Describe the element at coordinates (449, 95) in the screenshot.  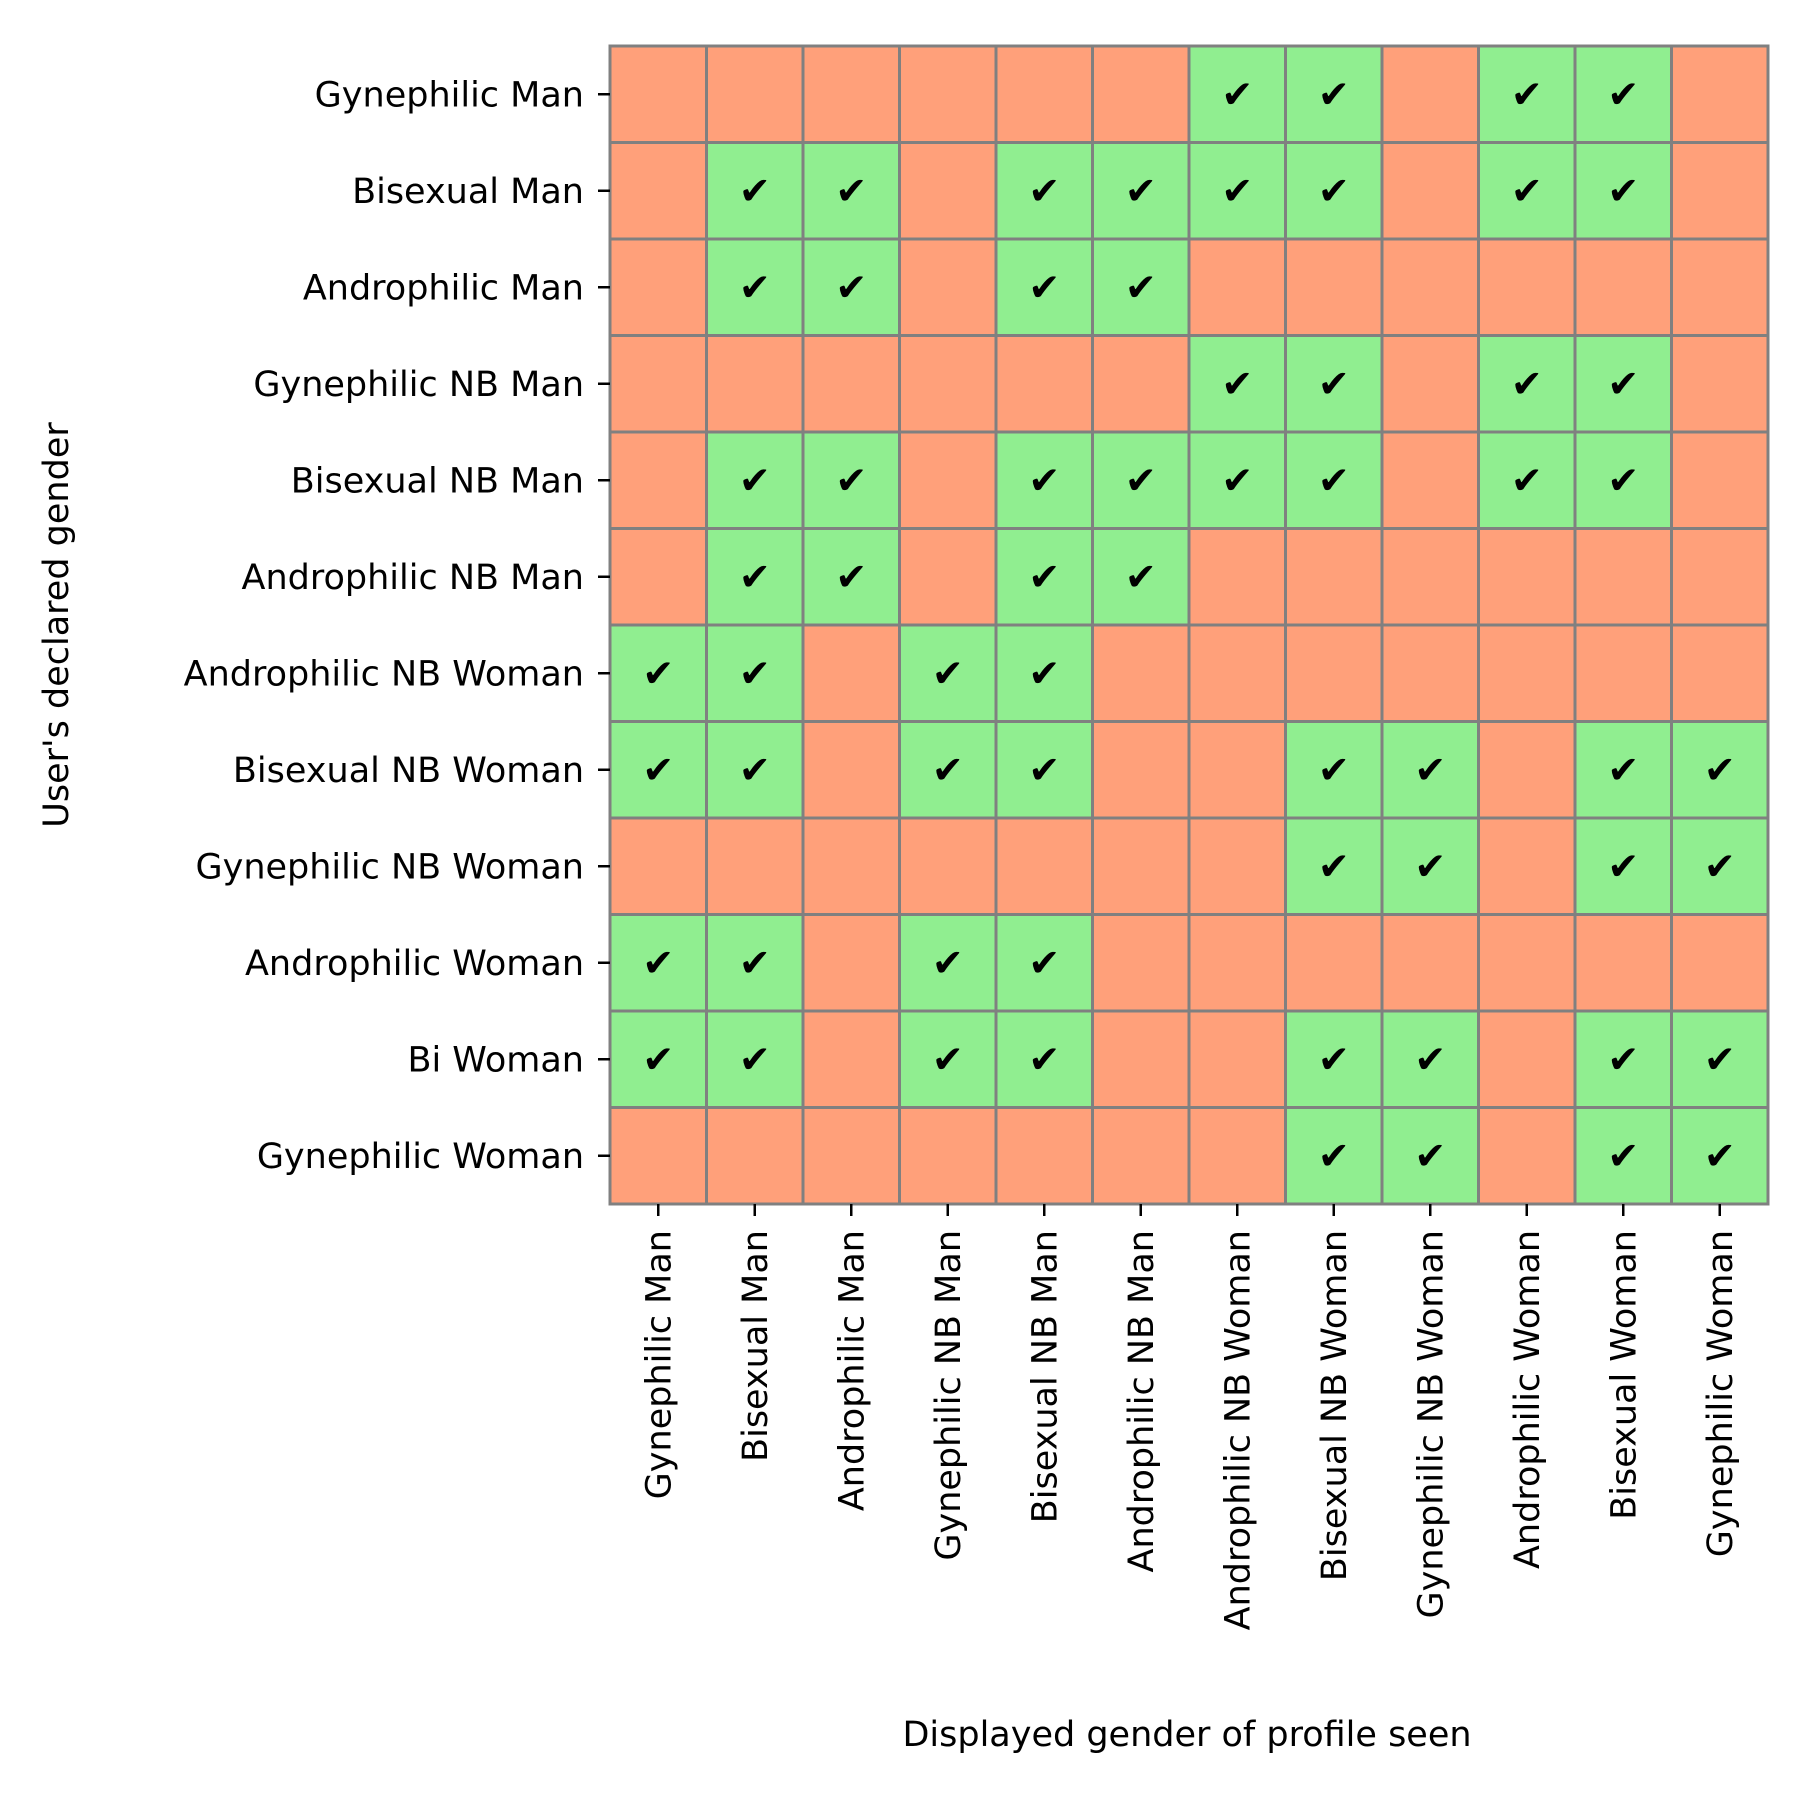
I see `y-tick-label: Gynephilic Man` at that location.